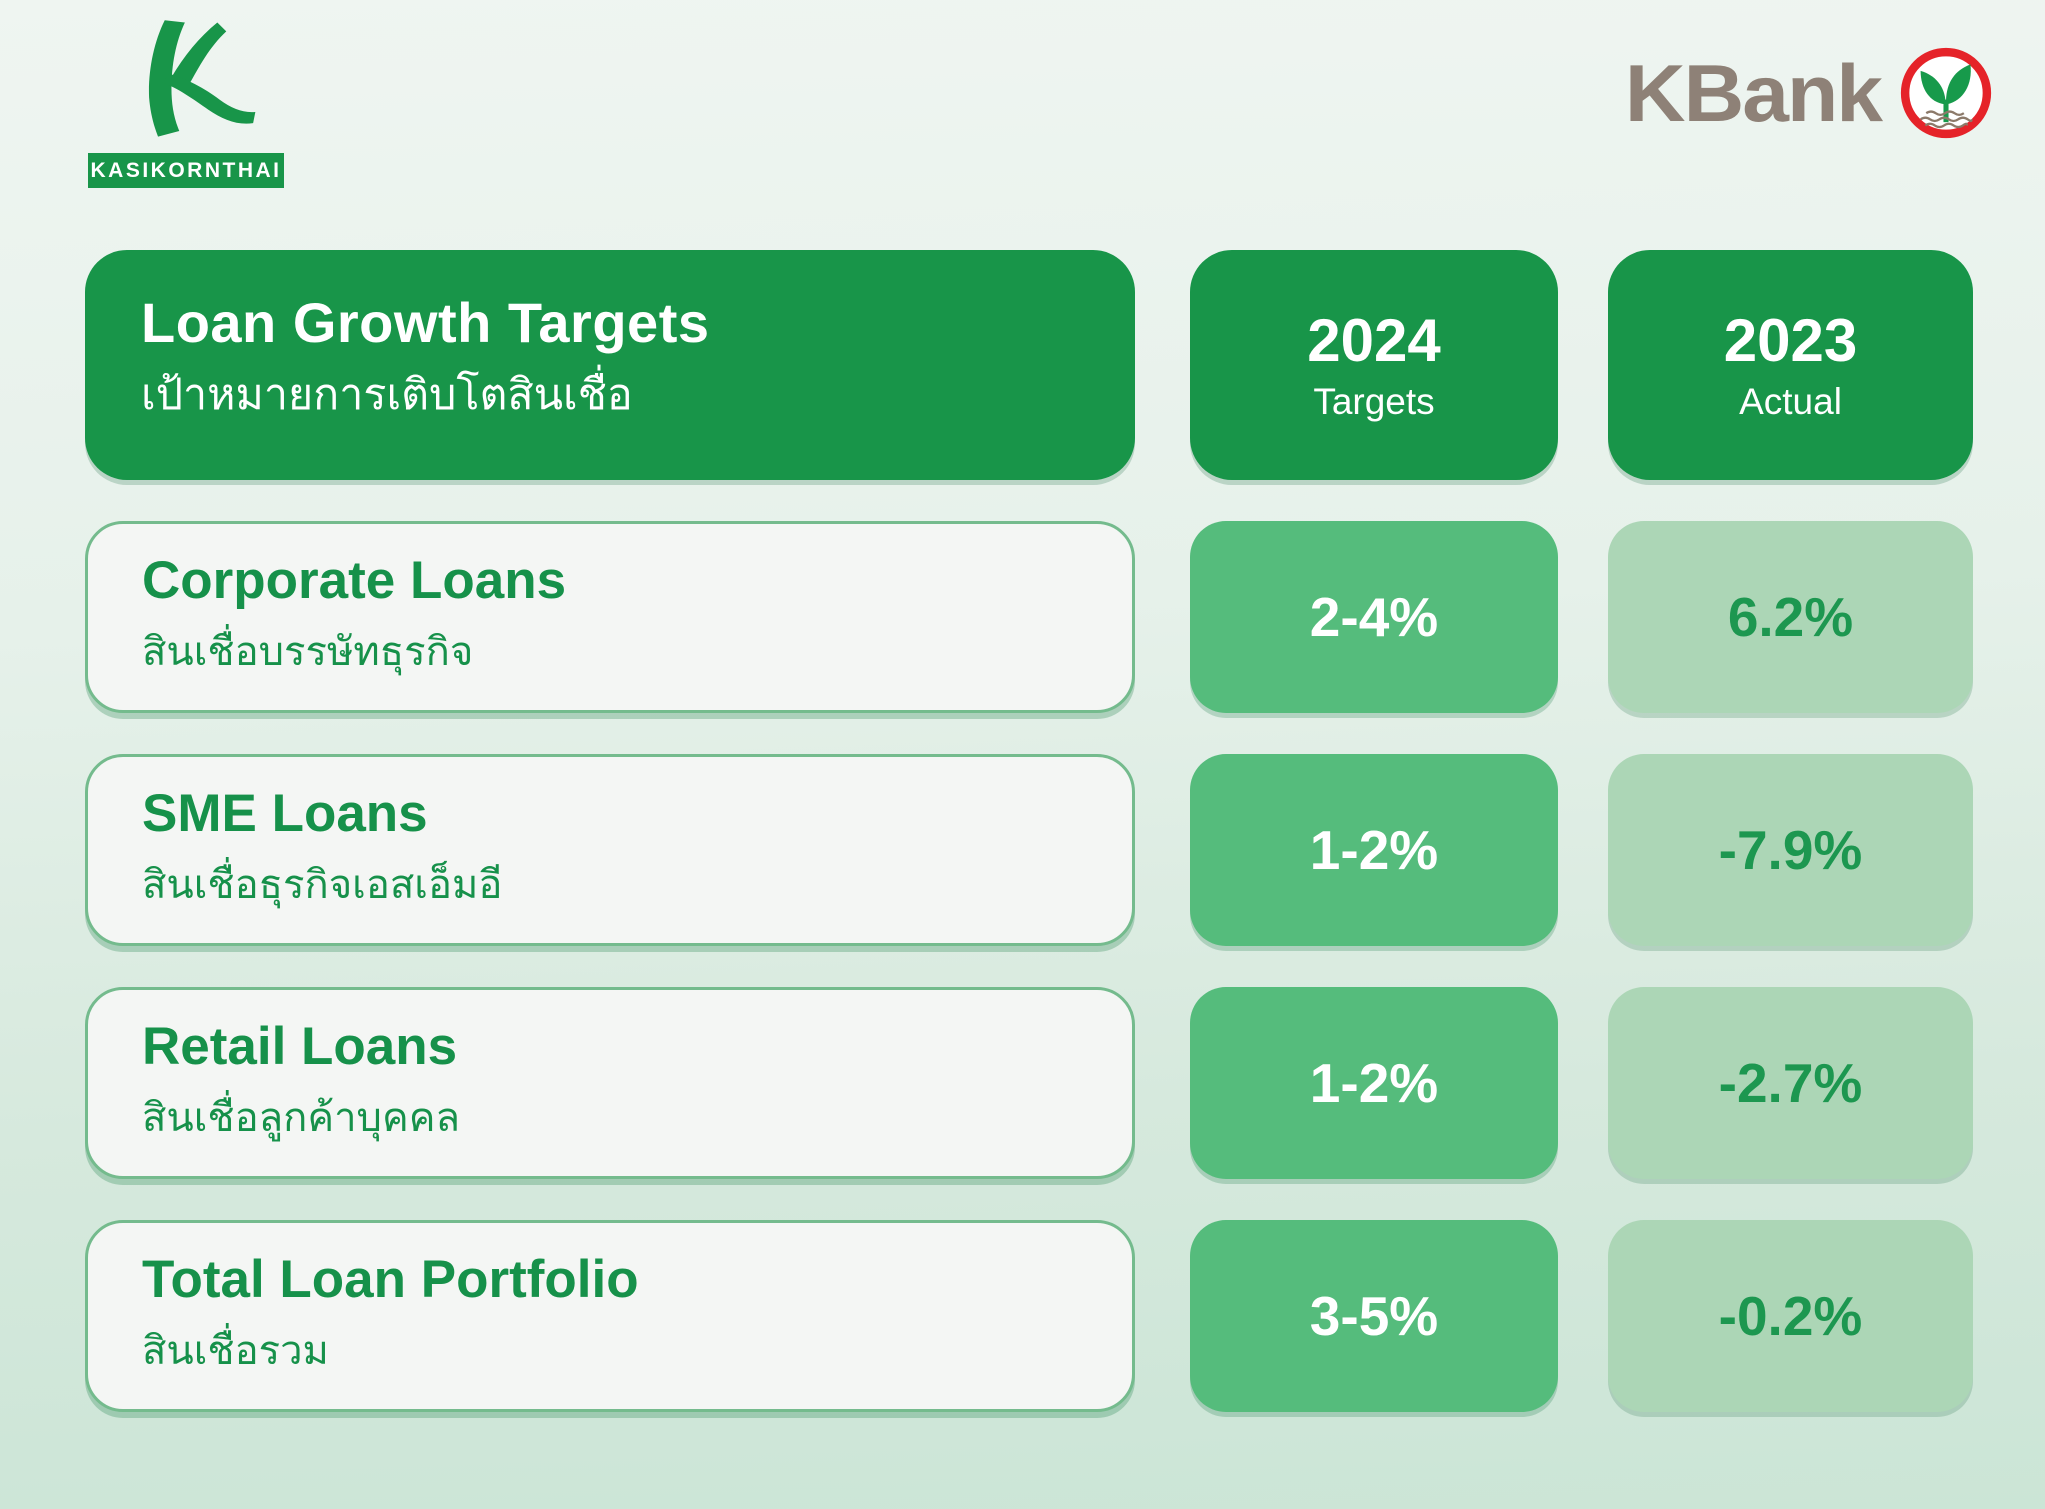 Image resolution: width=2045 pixels, height=1509 pixels. What do you see at coordinates (610, 617) in the screenshot?
I see `row-label-corporate-loans: Corporate Loans สินเชื่อบรรษัทธุรกิจ` at bounding box center [610, 617].